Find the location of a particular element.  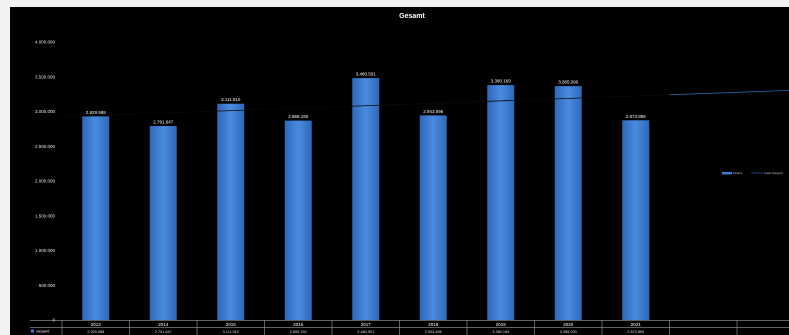

table-row-label: Gesamt is located at coordinates (43, 332).